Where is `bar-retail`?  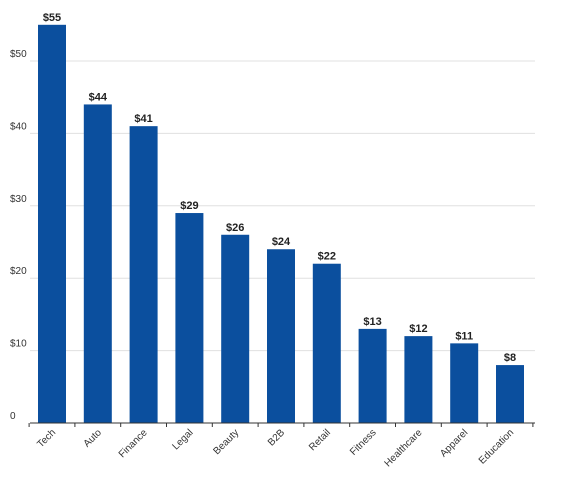 bar-retail is located at coordinates (326, 343).